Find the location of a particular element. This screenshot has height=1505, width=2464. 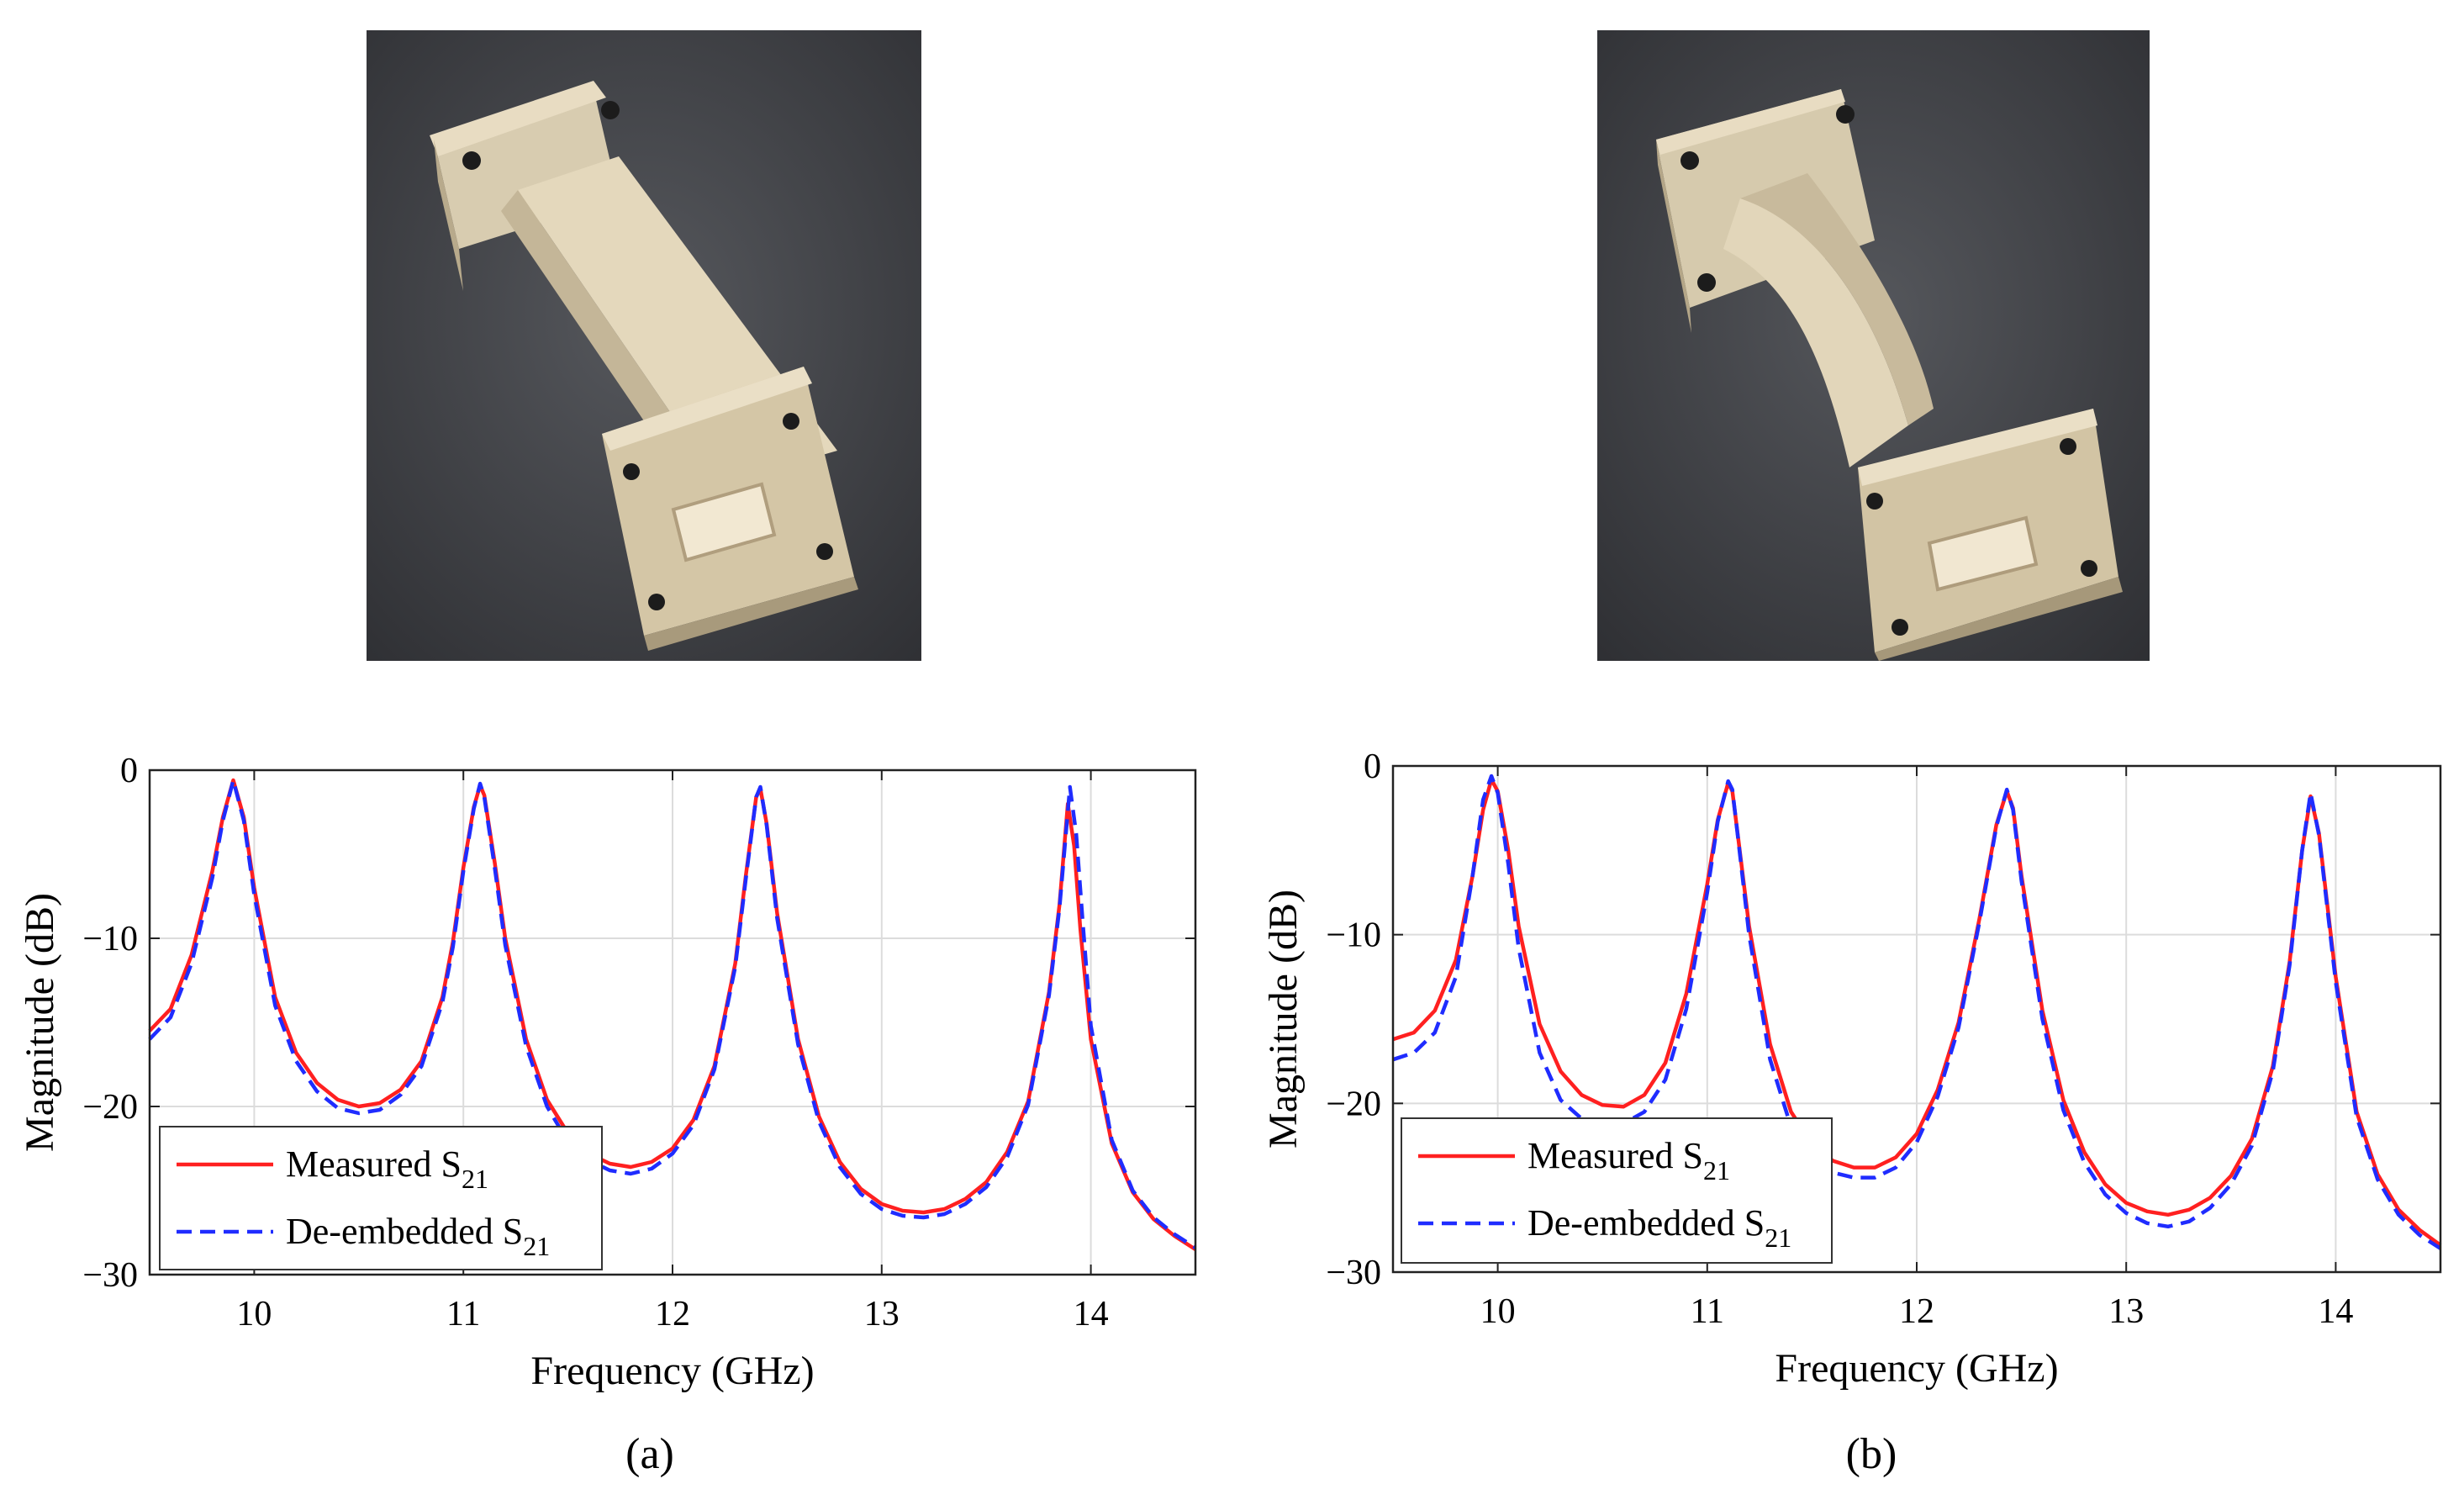

chart-a-series-deembedded-line is located at coordinates (672, 1014).